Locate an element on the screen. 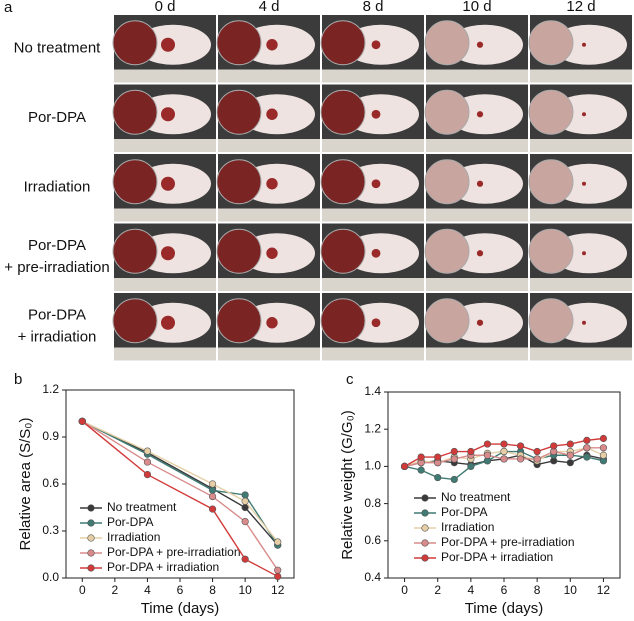  row-label: + irradiation is located at coordinates (57, 337).